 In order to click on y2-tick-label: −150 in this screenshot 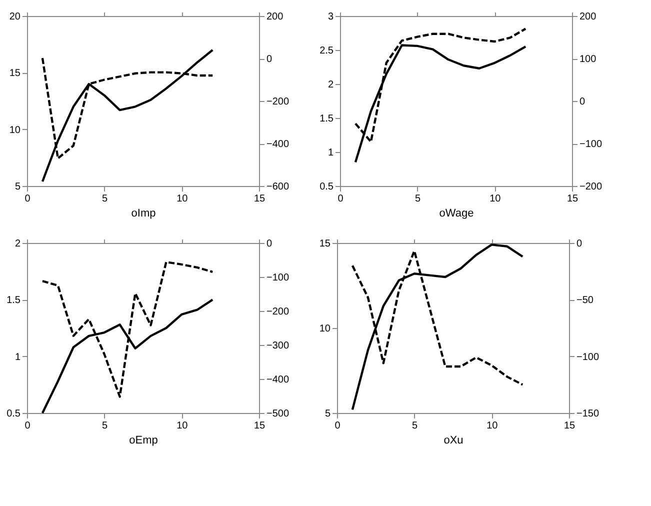, I will do `click(588, 414)`.